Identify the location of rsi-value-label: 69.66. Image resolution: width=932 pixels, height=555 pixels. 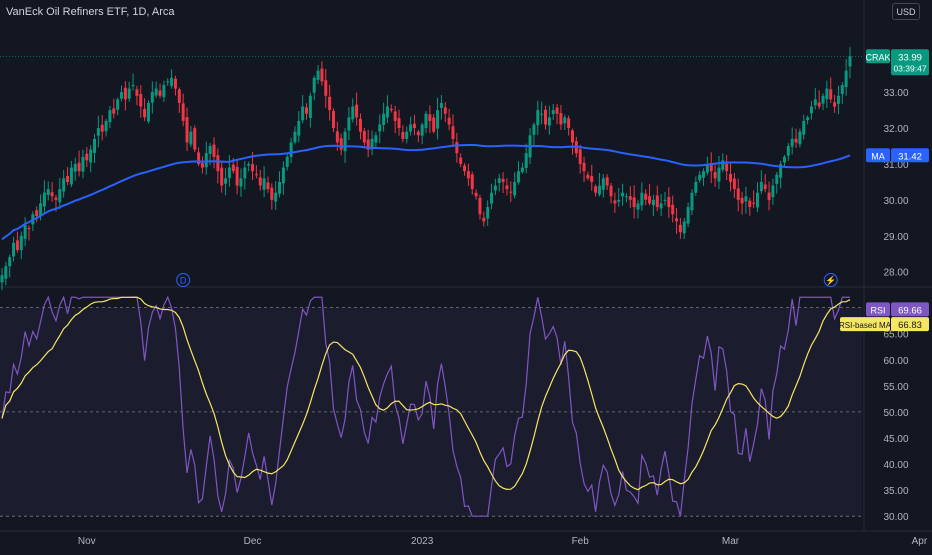
(910, 310).